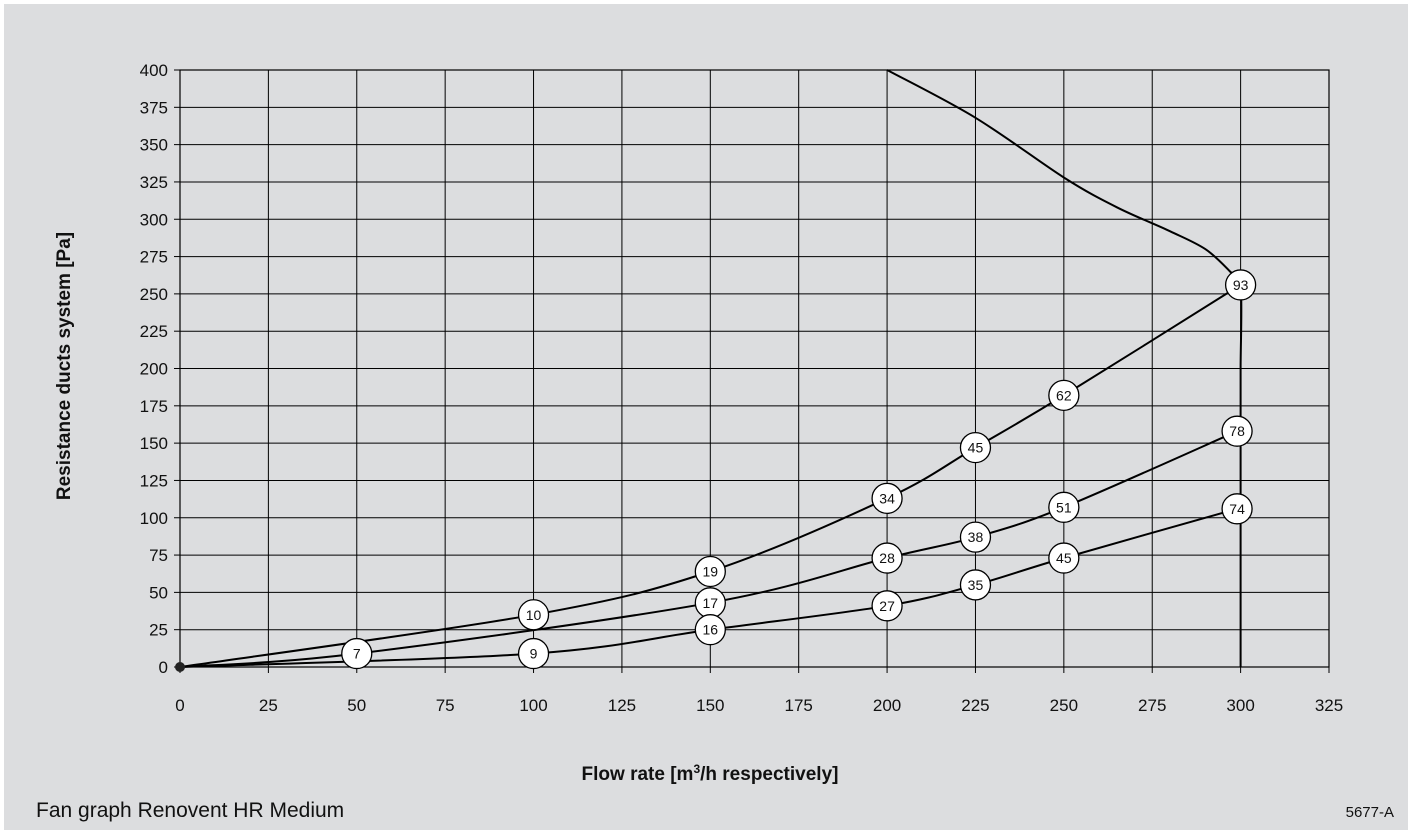 This screenshot has height=834, width=1410. I want to click on y-tick-label: 125, so click(154, 480).